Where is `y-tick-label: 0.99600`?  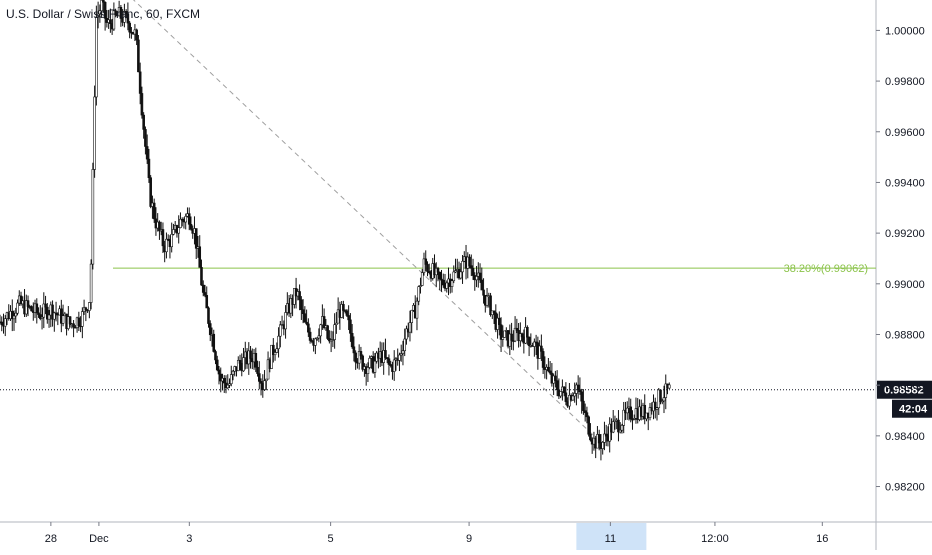
y-tick-label: 0.99600 is located at coordinates (905, 133).